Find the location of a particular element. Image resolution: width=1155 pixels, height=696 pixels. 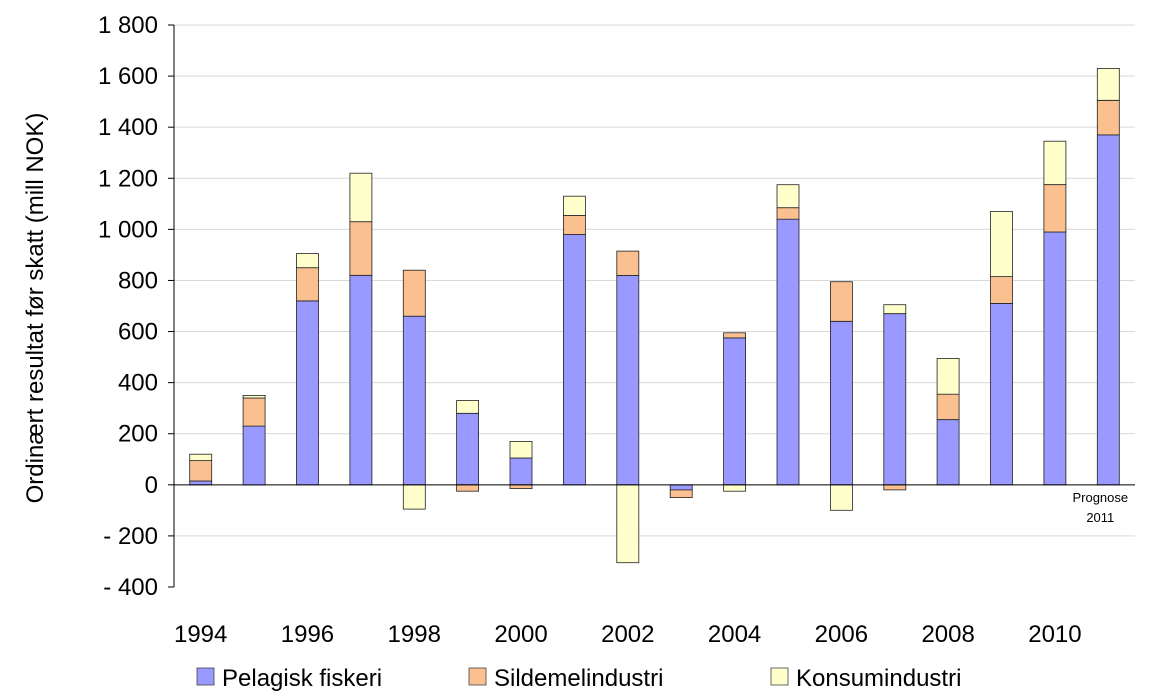

y-tick-label: - 200 is located at coordinates (130, 536).